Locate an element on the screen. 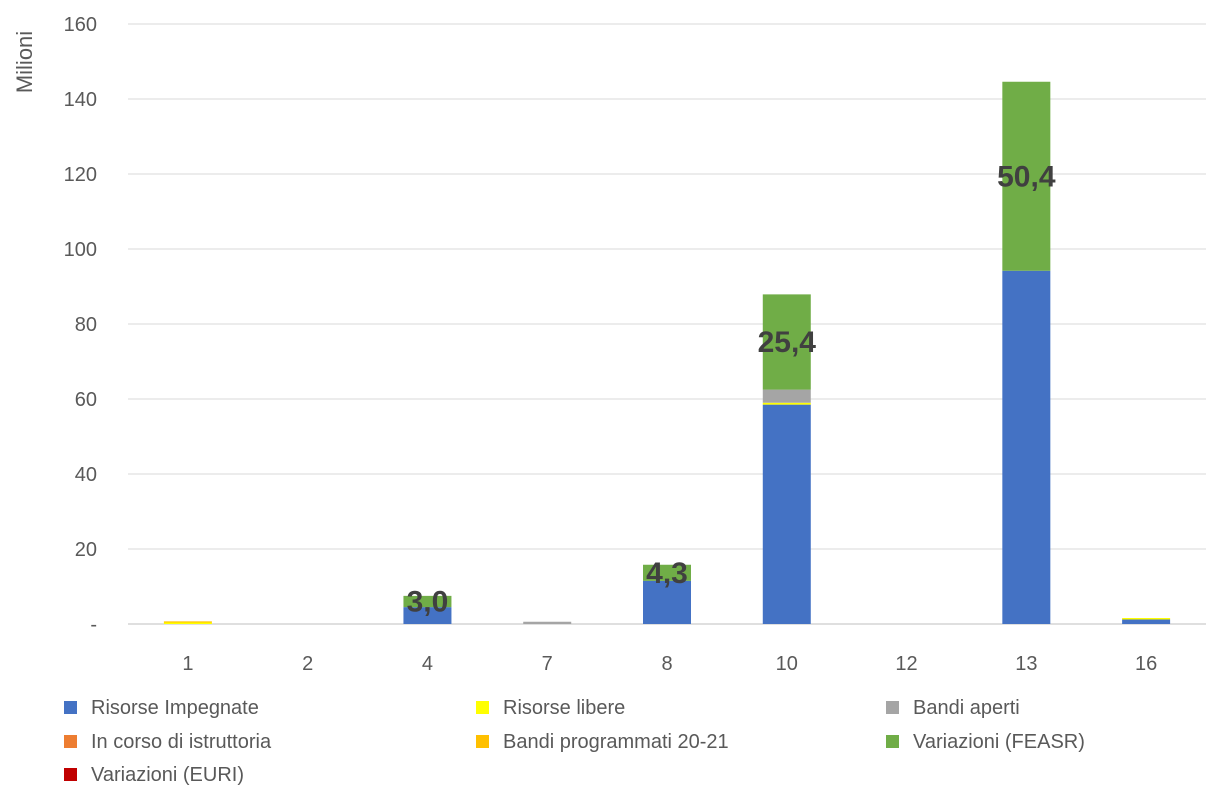 The width and height of the screenshot is (1206, 793). x-tick-label: 12 is located at coordinates (906, 664).